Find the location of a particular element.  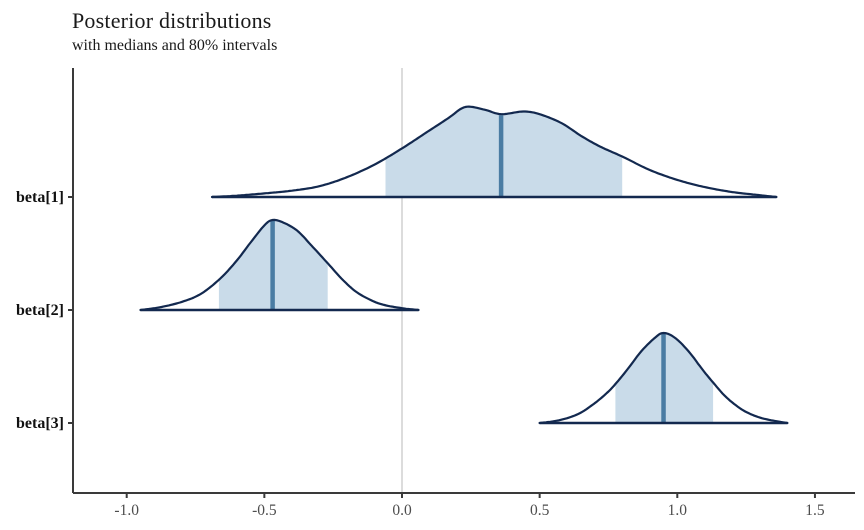

chart-subtitle: with medians and 80% intervals is located at coordinates (175, 45).